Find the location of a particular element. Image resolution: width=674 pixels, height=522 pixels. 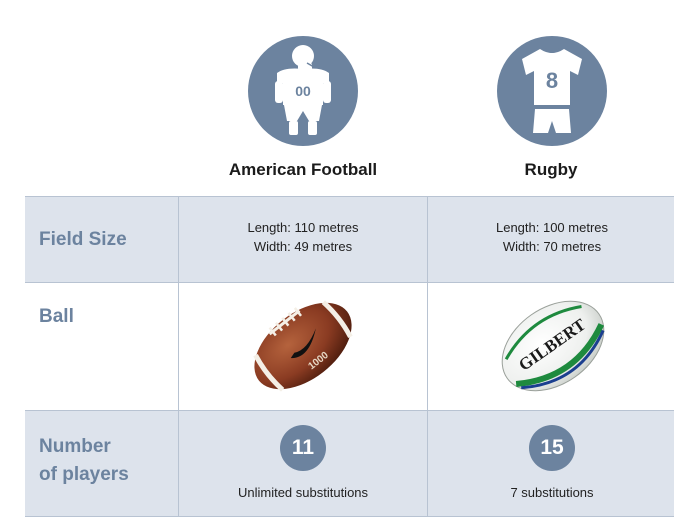

football-player-icon: 00 is located at coordinates (303, 91).